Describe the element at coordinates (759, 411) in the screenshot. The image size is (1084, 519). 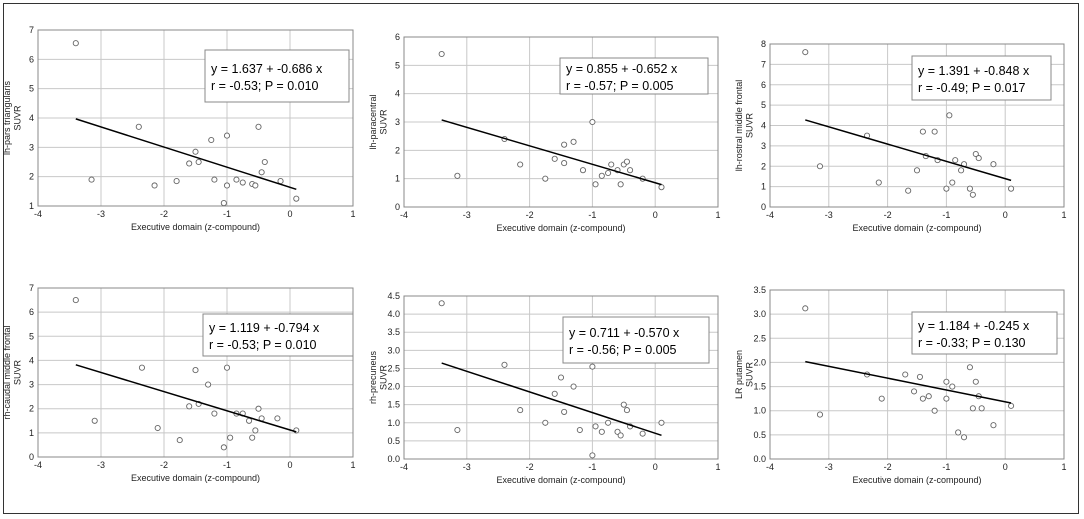
I see `y-tick-label: 1.0` at that location.